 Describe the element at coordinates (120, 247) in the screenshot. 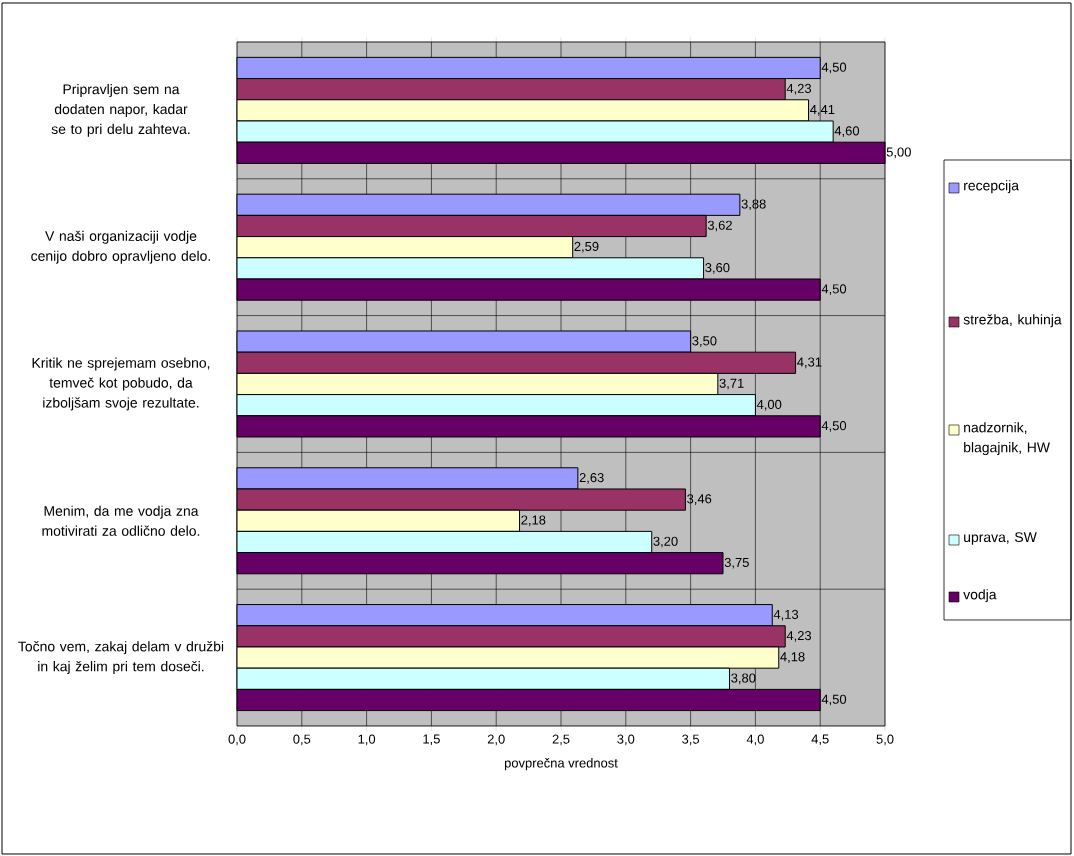

I see `y-tick-label: V naši organizaciji vodje cenijo dobro opravljeno delo.` at that location.